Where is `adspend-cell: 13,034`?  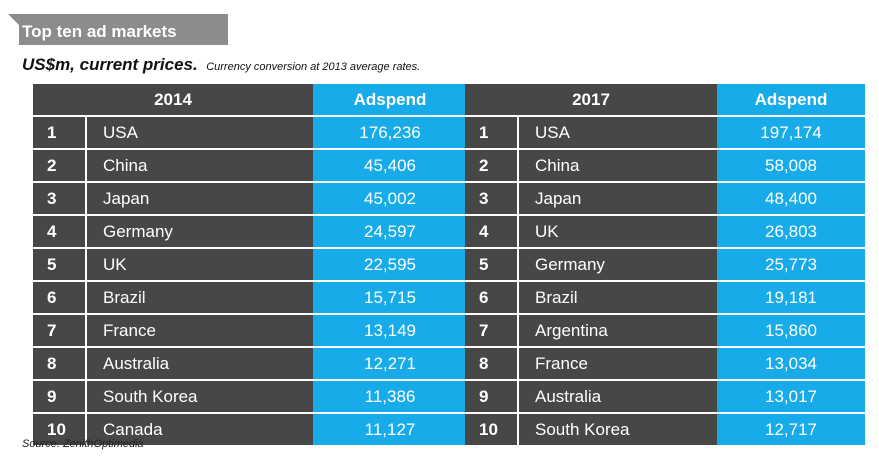
adspend-cell: 13,034 is located at coordinates (791, 364).